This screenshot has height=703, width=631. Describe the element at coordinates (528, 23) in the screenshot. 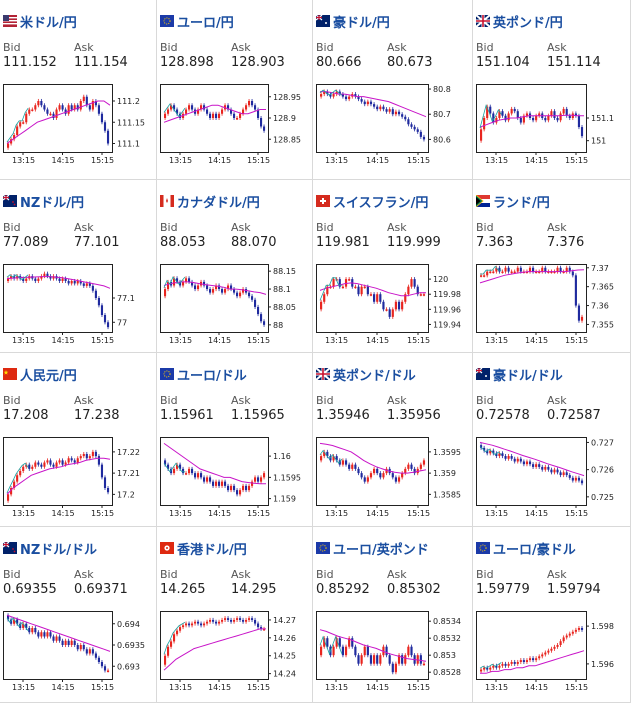

I see `pair-name: 英ポンド/円` at that location.